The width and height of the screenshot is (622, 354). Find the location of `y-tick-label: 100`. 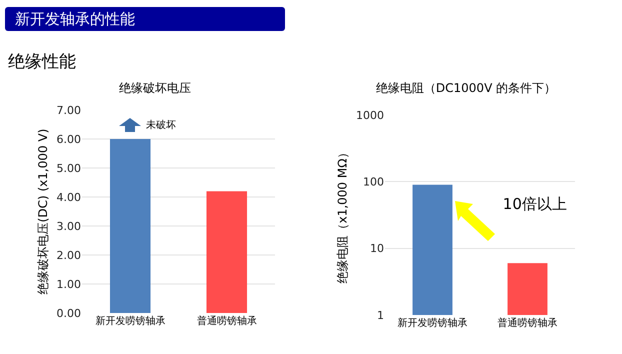

y-tick-label: 100 is located at coordinates (373, 182).